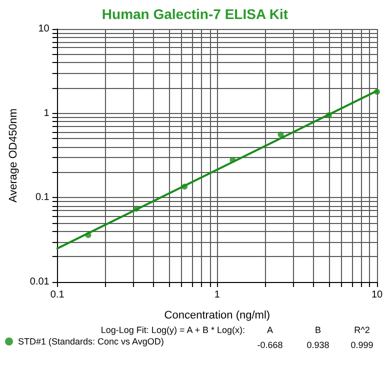 The width and height of the screenshot is (390, 377). What do you see at coordinates (217, 316) in the screenshot?
I see `x-axis-title: Concentration (ng/ml)` at bounding box center [217, 316].